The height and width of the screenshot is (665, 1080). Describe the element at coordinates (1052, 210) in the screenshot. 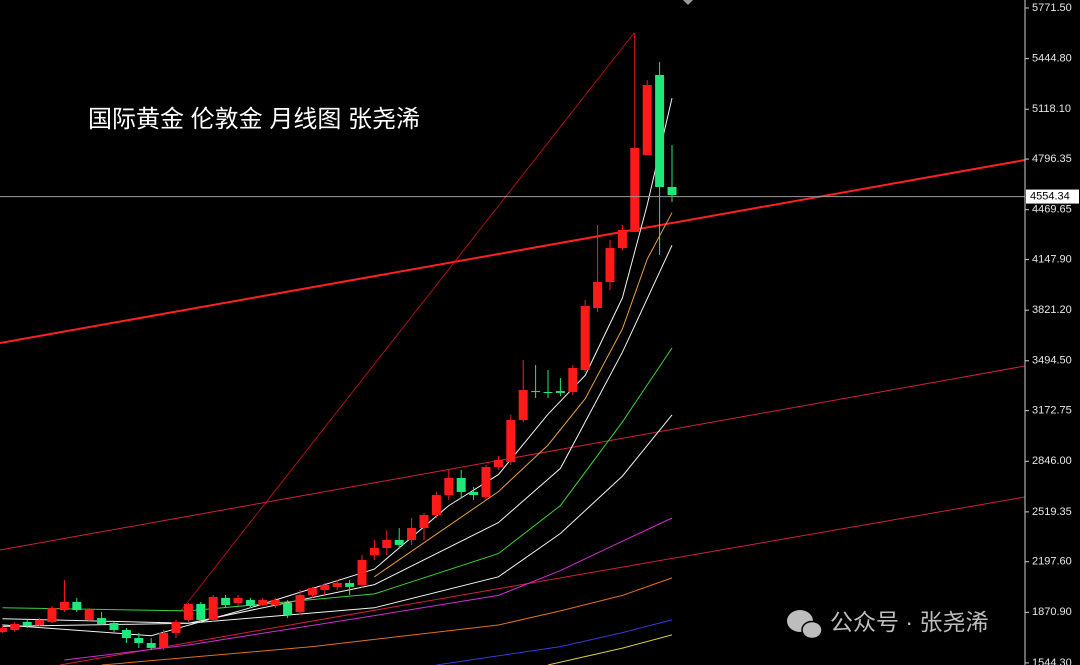

I see `y-tick-label: 4469.65` at that location.